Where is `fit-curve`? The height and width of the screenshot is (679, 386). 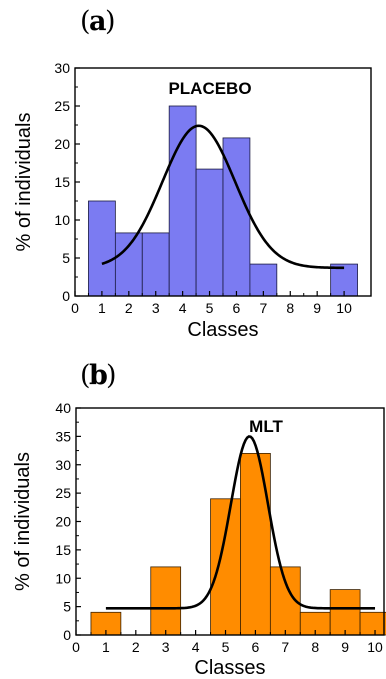 fit-curve is located at coordinates (223, 197).